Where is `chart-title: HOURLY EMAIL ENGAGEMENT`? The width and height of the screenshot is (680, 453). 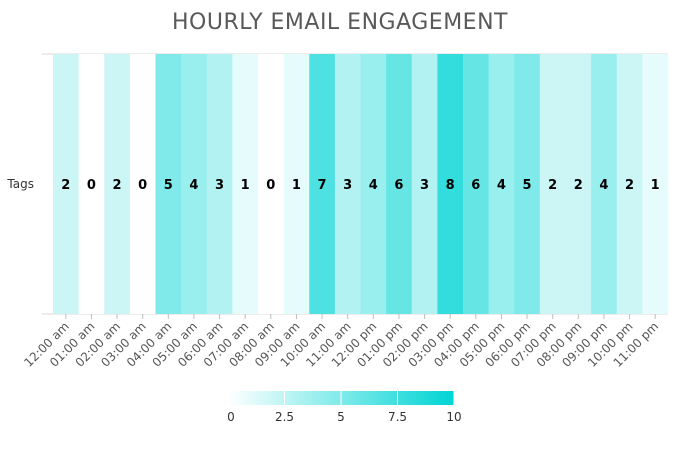
chart-title: HOURLY EMAIL ENGAGEMENT is located at coordinates (340, 22).